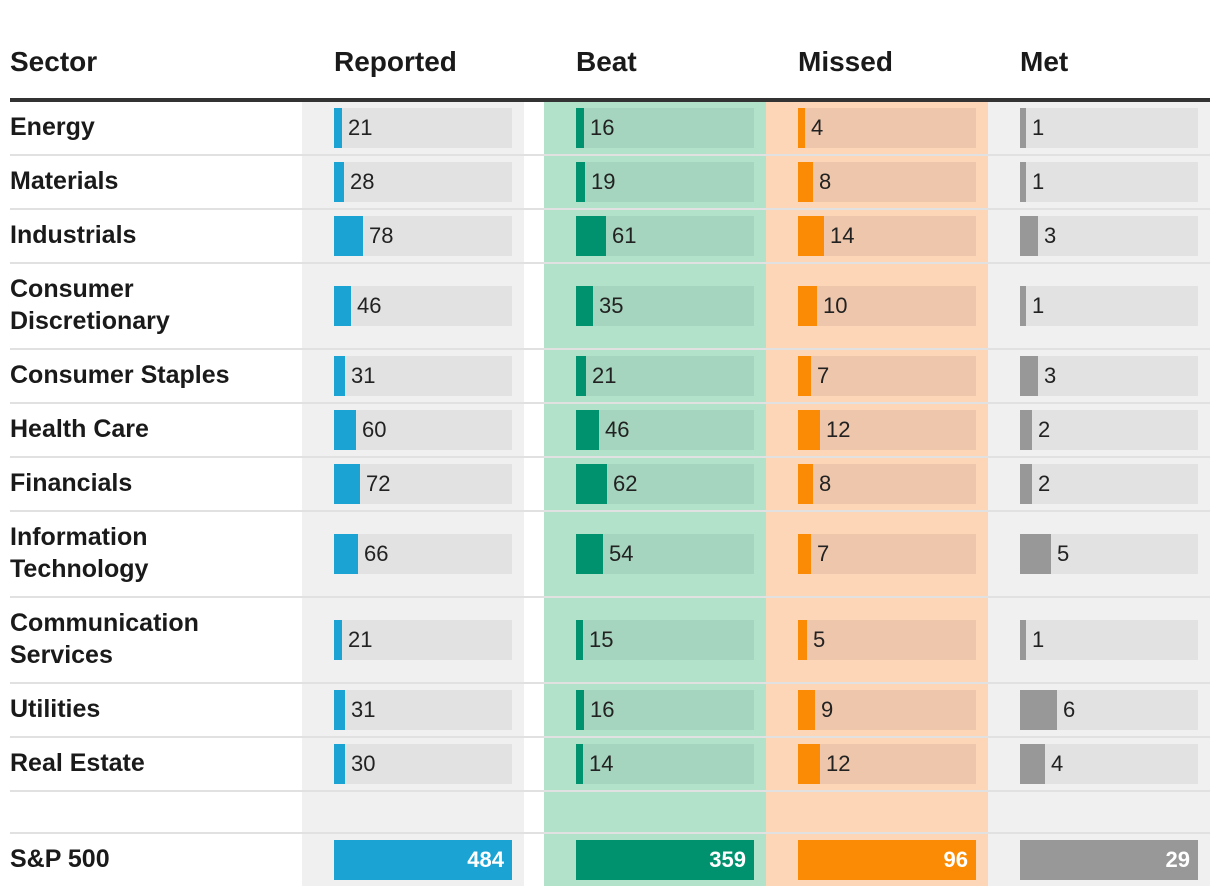  Describe the element at coordinates (617, 429) in the screenshot. I see `value-label-beat: 46` at that location.